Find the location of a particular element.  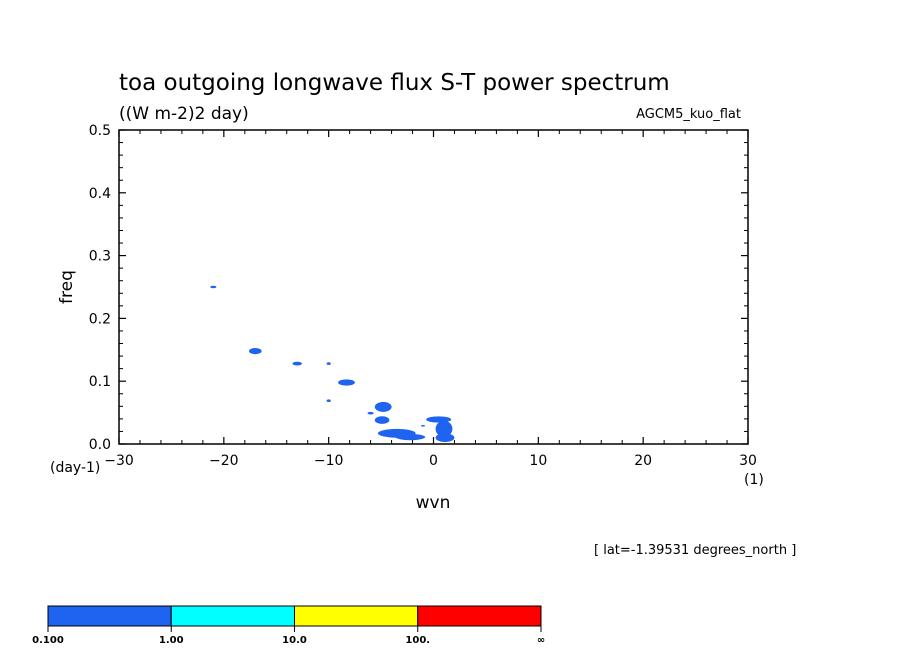

colorbar: 0.100 1.00 10.0 100. ∞ is located at coordinates (288, 625).